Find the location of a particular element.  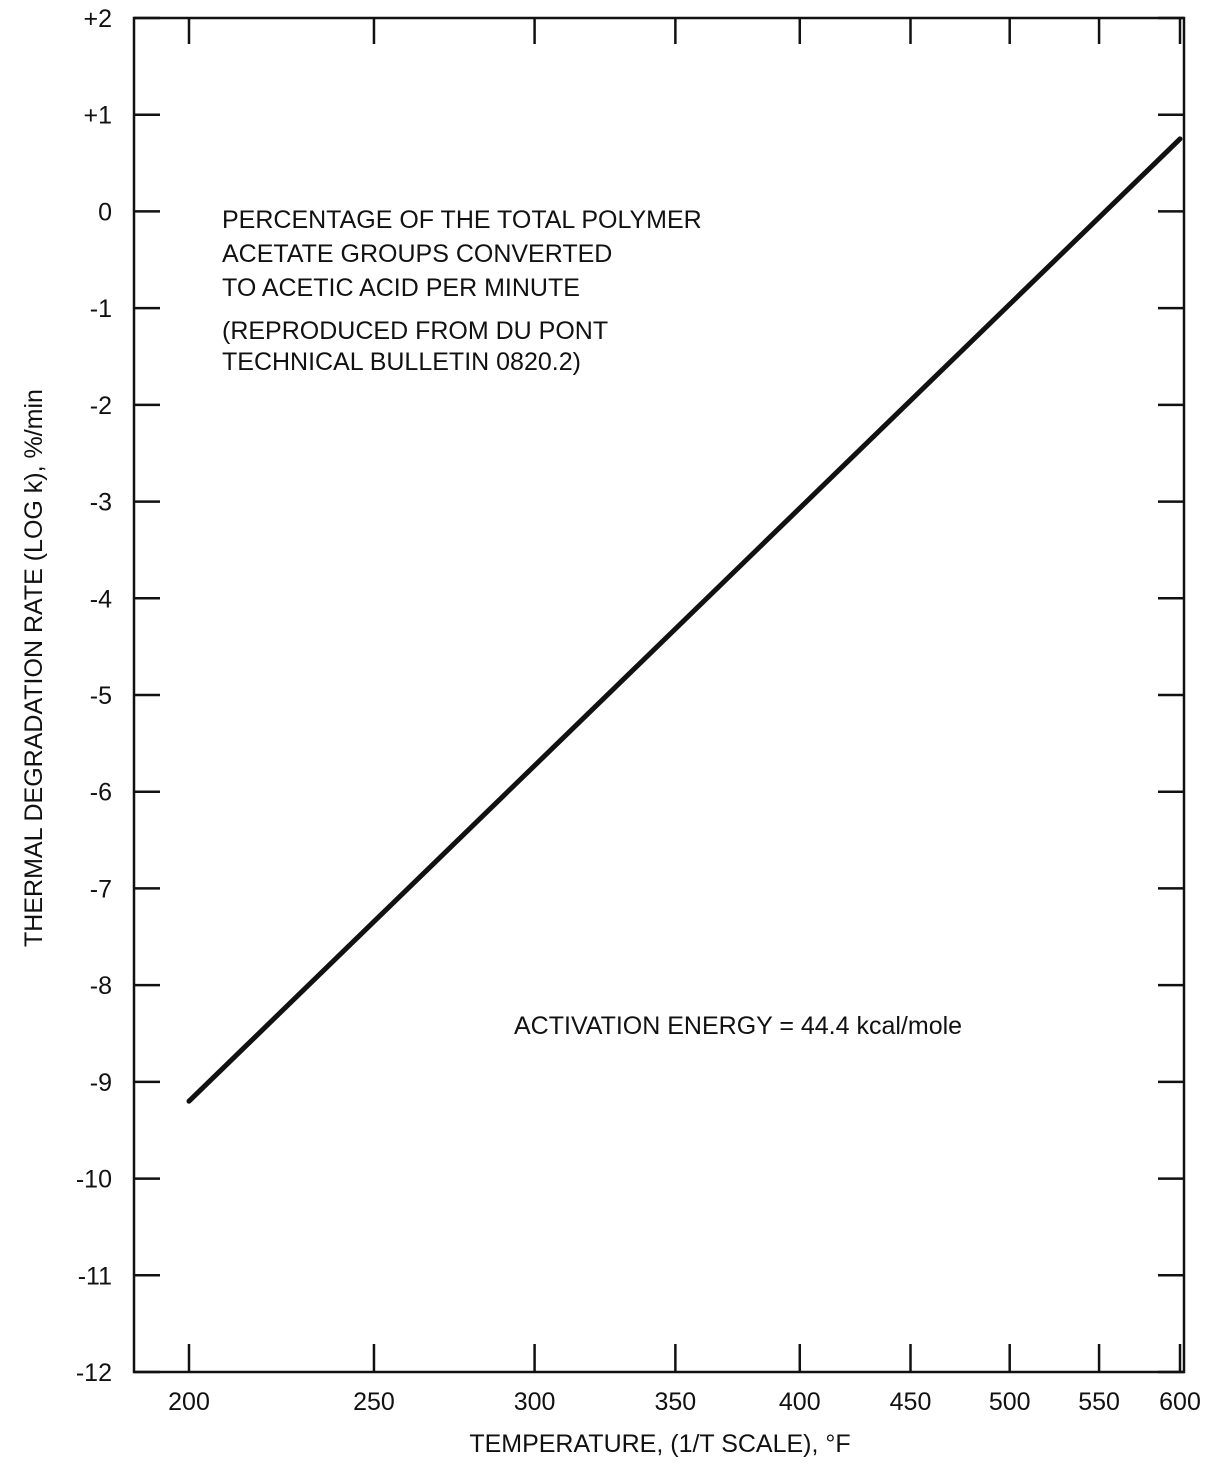

annotation-line: TECHNICAL BULLETIN 0820.2) is located at coordinates (401, 362).